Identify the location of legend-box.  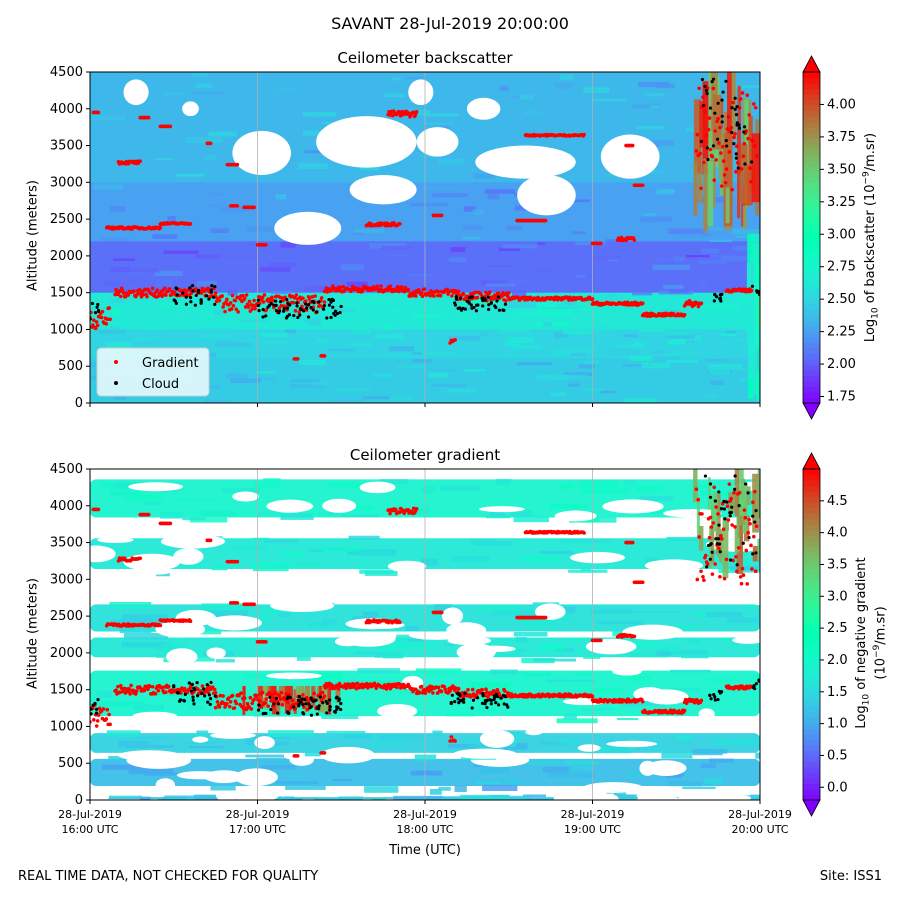
(153, 372).